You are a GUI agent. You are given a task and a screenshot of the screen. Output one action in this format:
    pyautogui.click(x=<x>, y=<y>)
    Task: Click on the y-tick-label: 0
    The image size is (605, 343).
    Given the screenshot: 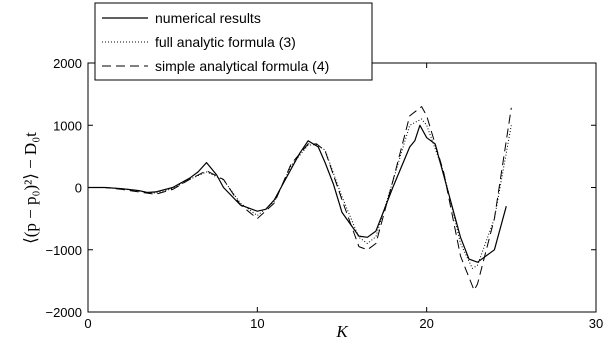 What is the action you would take?
    pyautogui.click(x=78, y=188)
    